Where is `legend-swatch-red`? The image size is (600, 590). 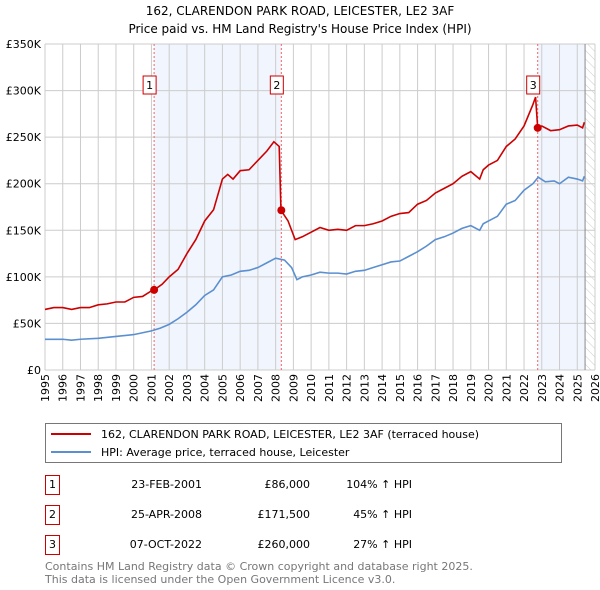
legend-swatch-red is located at coordinates (71, 434).